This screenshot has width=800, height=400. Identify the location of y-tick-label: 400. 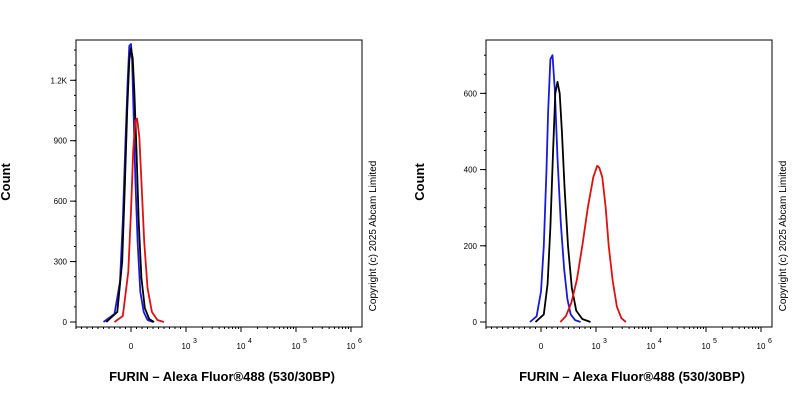
(471, 170).